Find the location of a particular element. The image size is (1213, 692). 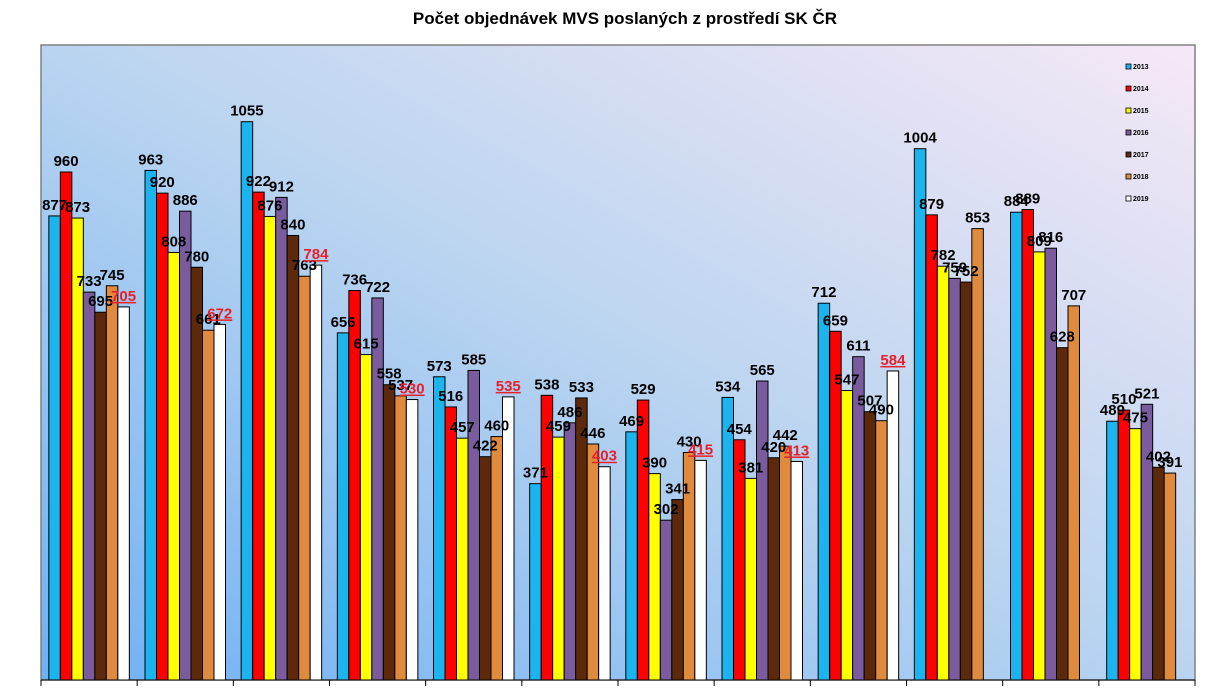

data-label: 442 is located at coordinates (785, 435).